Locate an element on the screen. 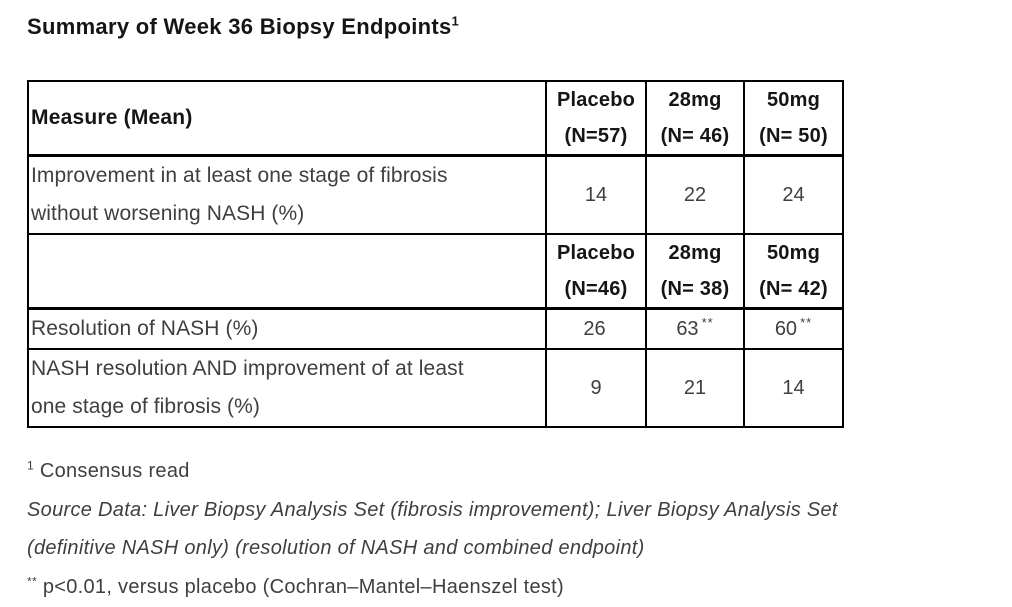  resolution-28mg-value: 63 ** is located at coordinates (695, 328).